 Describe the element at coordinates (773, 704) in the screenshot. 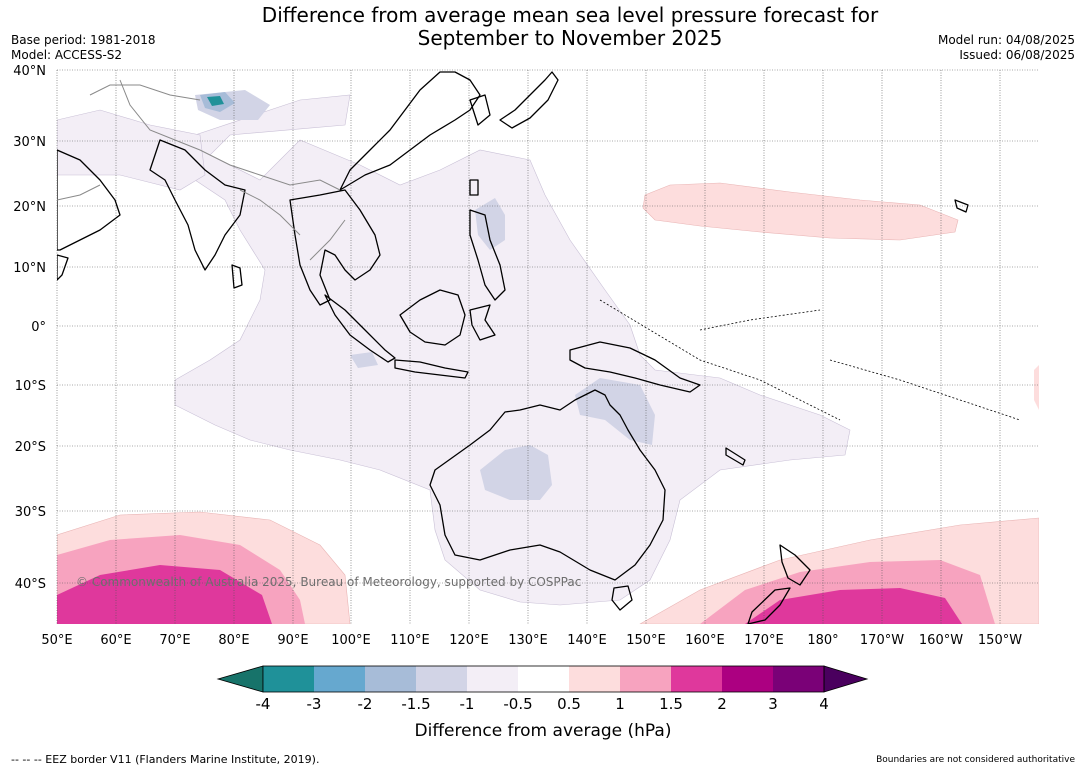

I see `colorbar-tick-label: 3` at that location.